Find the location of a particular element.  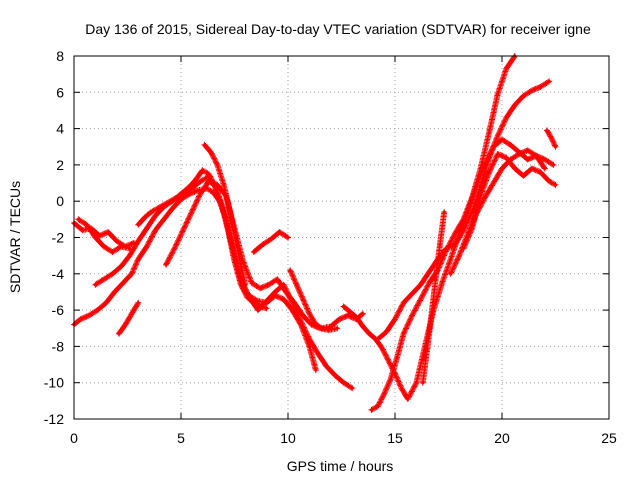

x-tick-label: 15 is located at coordinates (395, 438).